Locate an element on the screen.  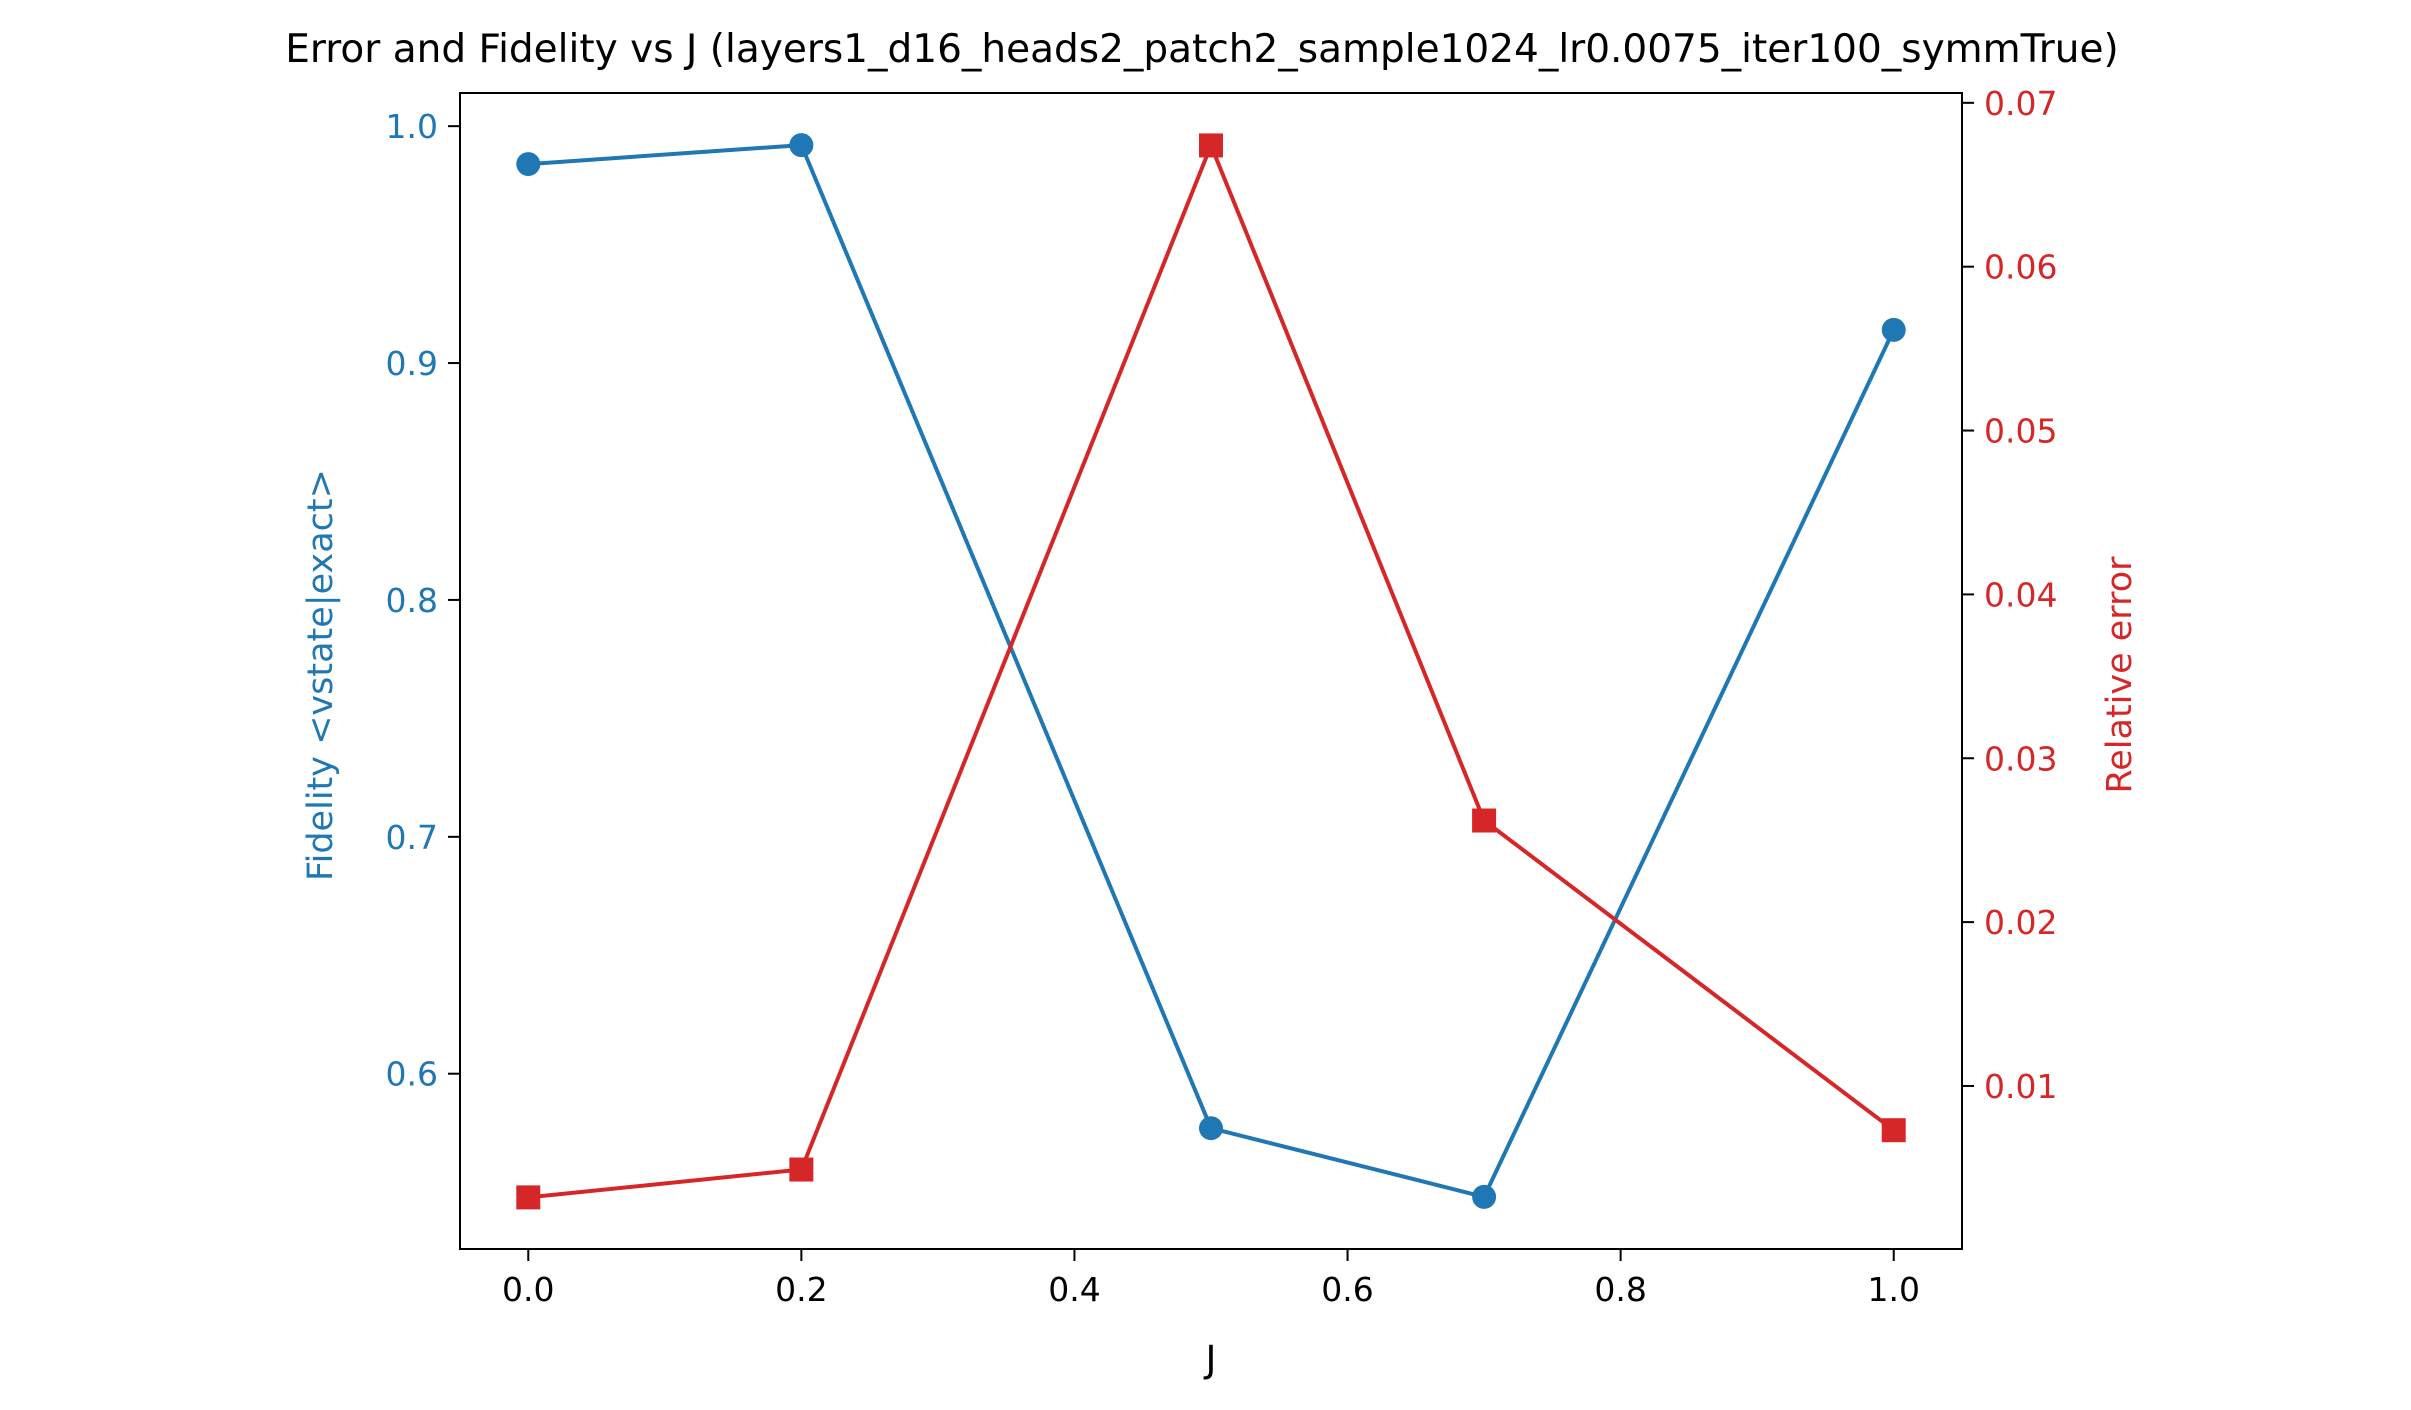
x-tick-label: 0.8 is located at coordinates (1620, 1289).